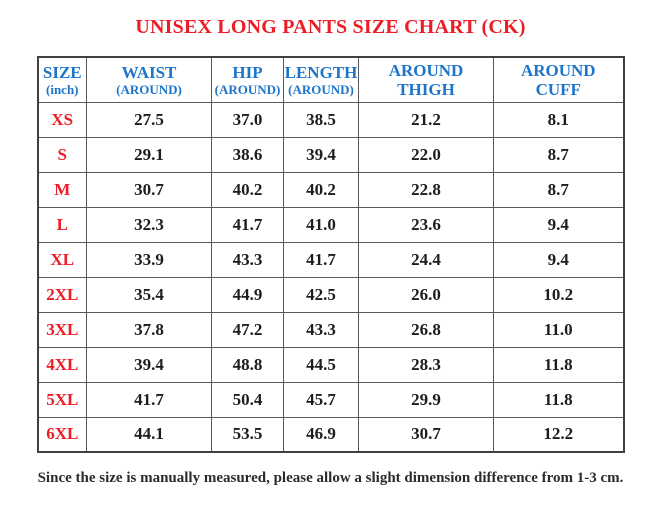 The height and width of the screenshot is (524, 661). What do you see at coordinates (62, 72) in the screenshot?
I see `column-header-label: SIZE` at bounding box center [62, 72].